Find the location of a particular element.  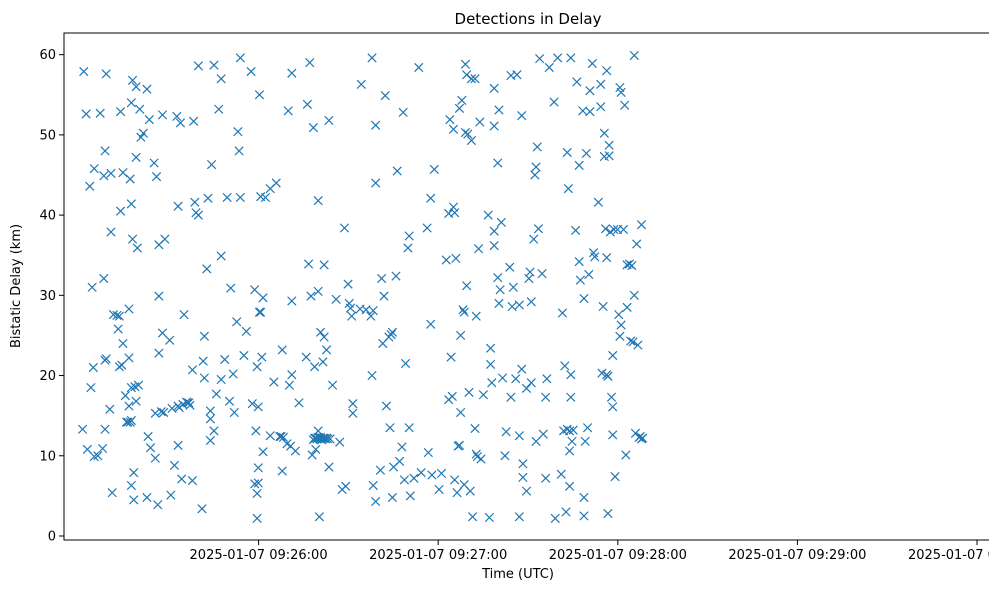

x-tick-label-4: 2025-01-07 09:30:00 is located at coordinates (948, 555).